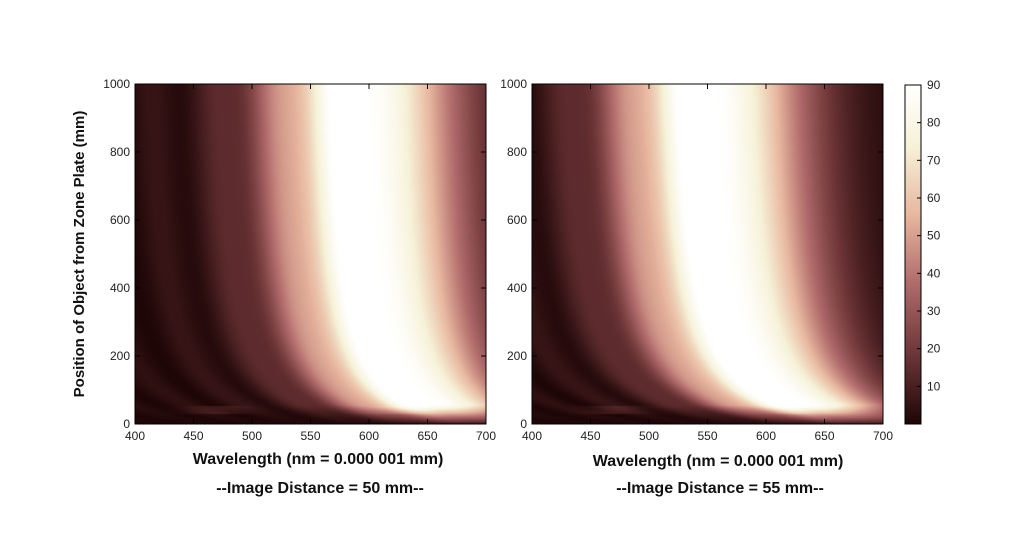 This screenshot has height=544, width=1024. I want to click on subtitle-1: --Image Distance = 50 mm--, so click(320, 488).